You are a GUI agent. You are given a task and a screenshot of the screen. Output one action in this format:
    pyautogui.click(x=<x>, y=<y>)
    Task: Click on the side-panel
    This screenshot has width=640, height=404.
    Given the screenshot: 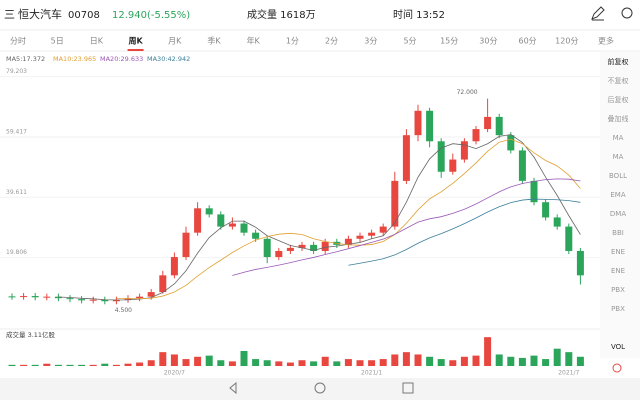 What is the action you would take?
    pyautogui.click(x=620, y=205)
    